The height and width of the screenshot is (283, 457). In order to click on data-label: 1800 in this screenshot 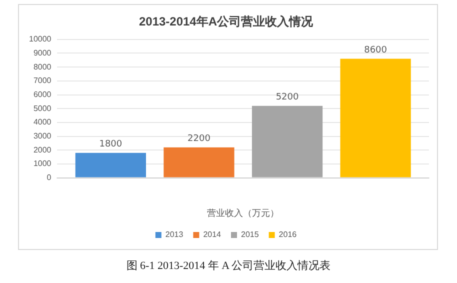, I will do `click(110, 145)`.